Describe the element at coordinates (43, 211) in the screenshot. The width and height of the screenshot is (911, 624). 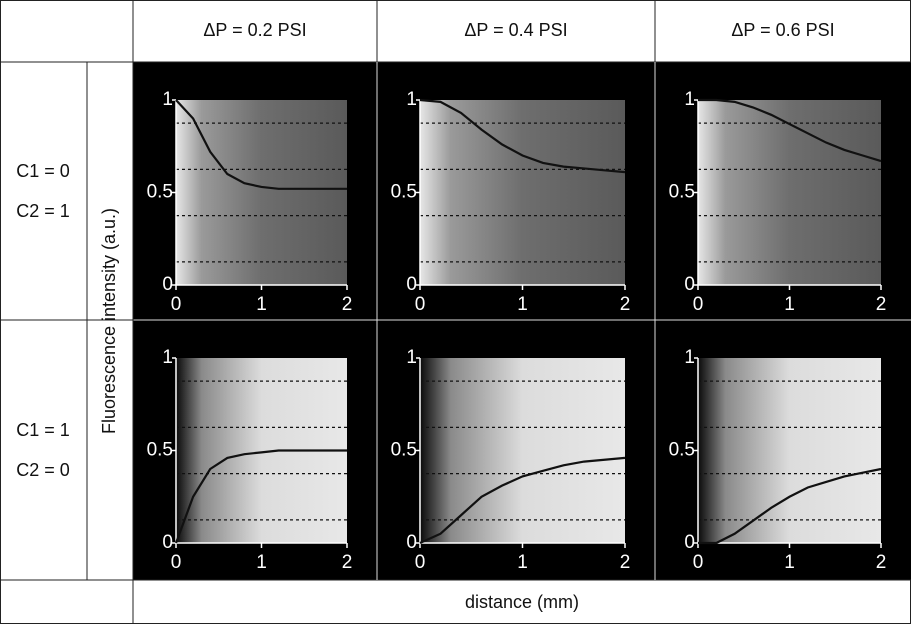
I see `row-label: C2 = 1` at that location.